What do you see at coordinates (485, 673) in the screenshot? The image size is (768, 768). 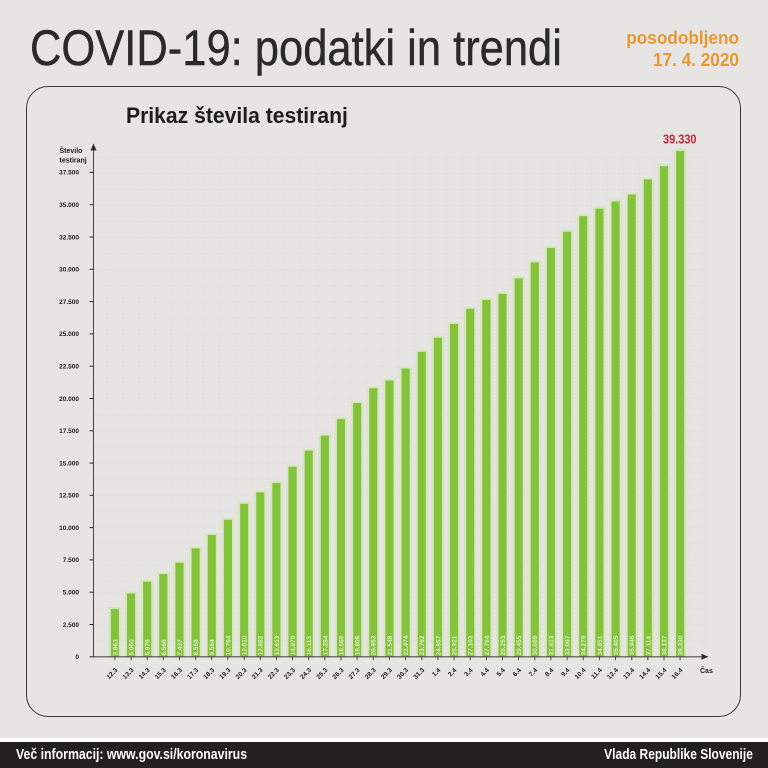 I see `svg-text: 4.4` at bounding box center [485, 673].